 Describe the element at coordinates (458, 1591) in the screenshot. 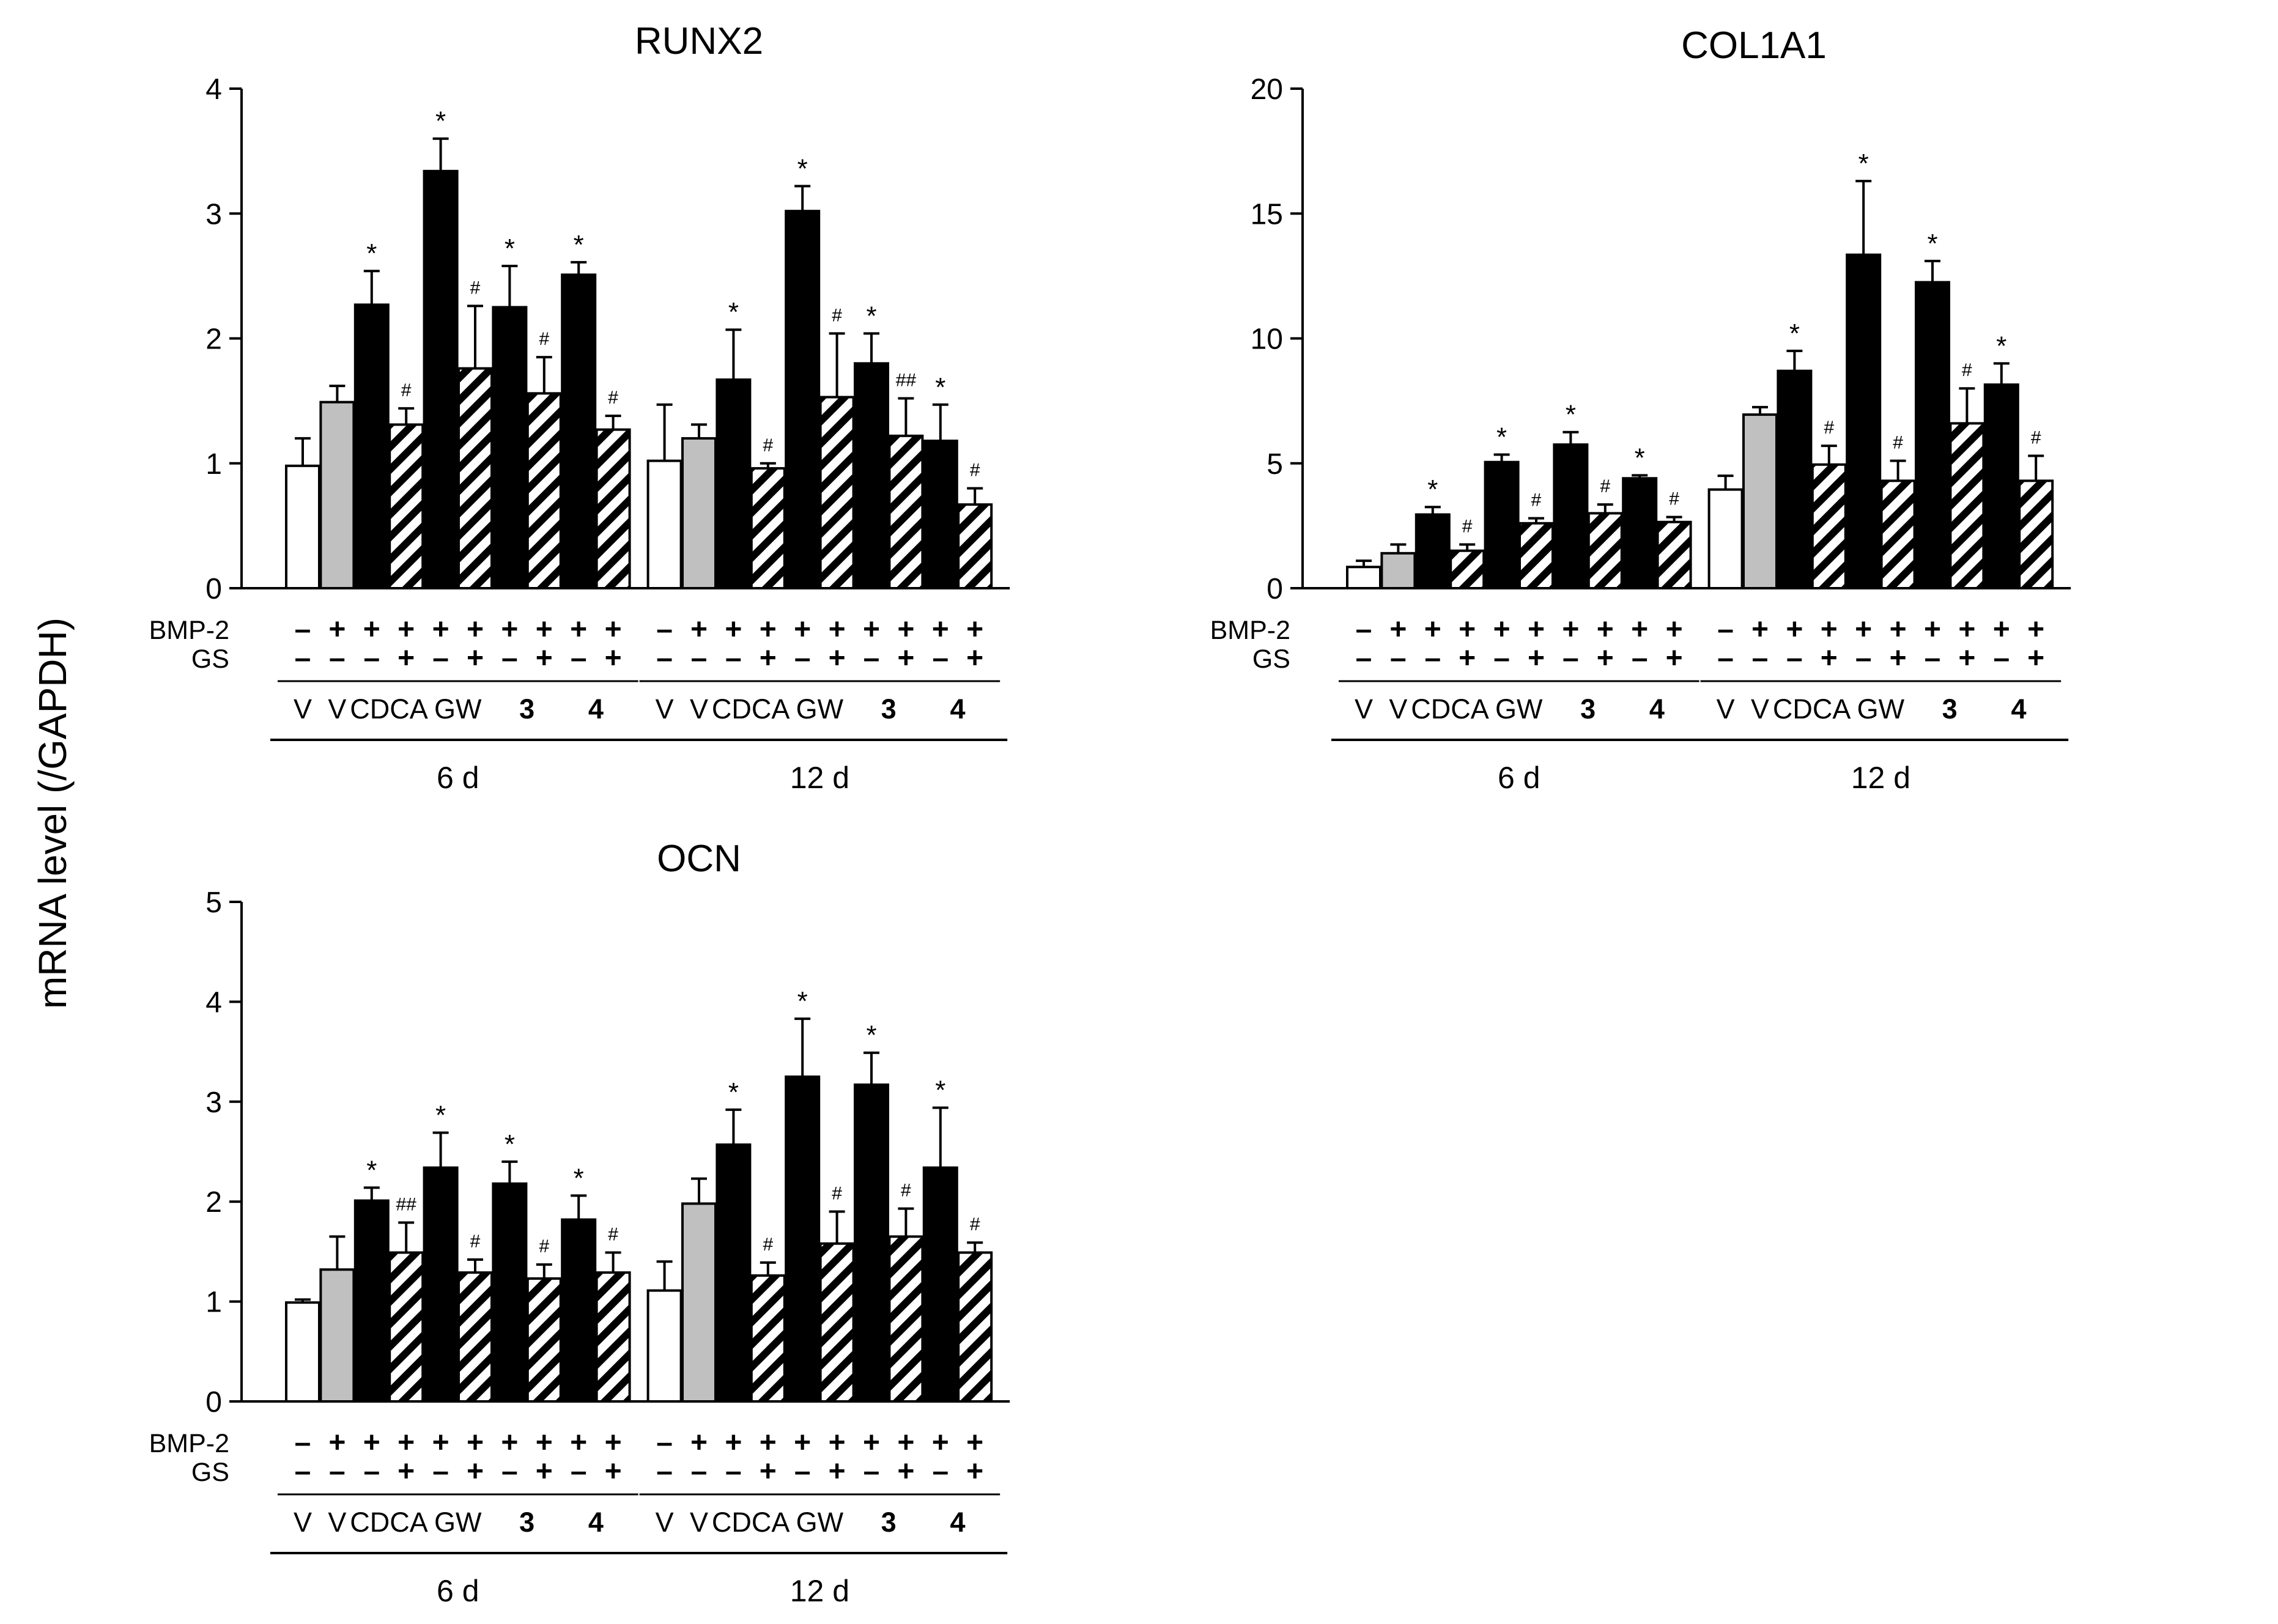

I see `day-label: 6 d` at that location.